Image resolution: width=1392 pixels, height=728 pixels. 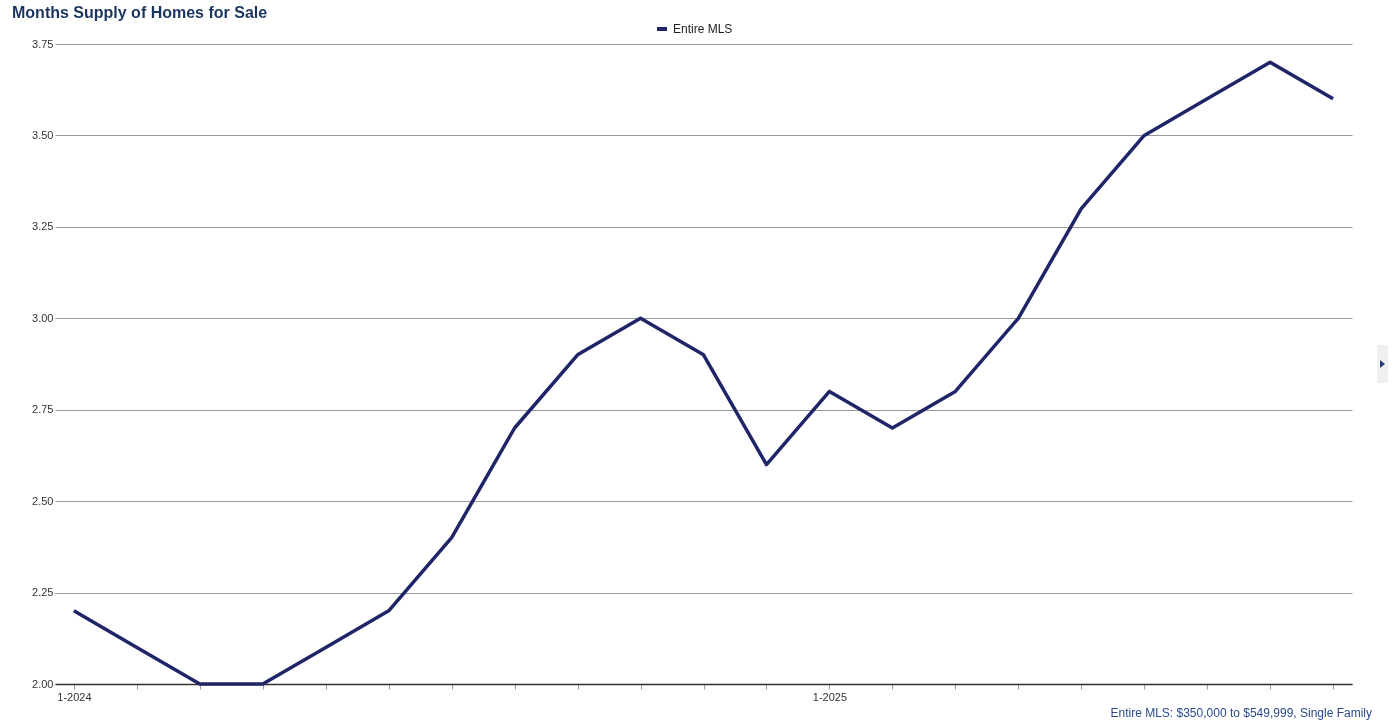 I want to click on x-tick-label: 1-2025, so click(x=830, y=696).